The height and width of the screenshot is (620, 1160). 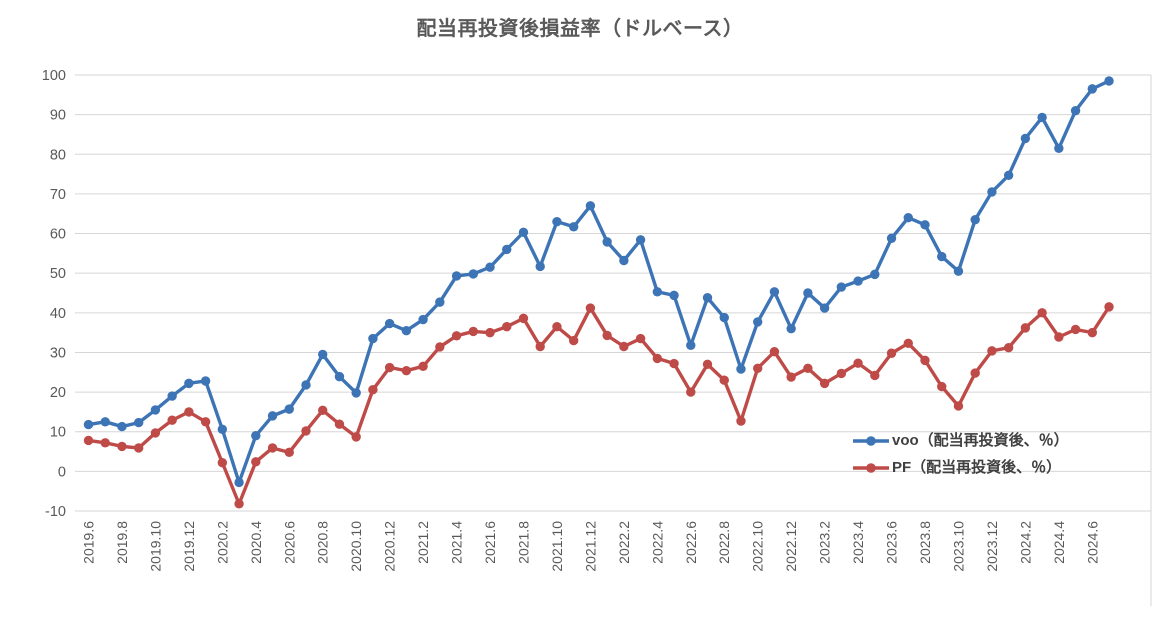 I want to click on x-axis-tick-label: 2022.12, so click(x=791, y=546).